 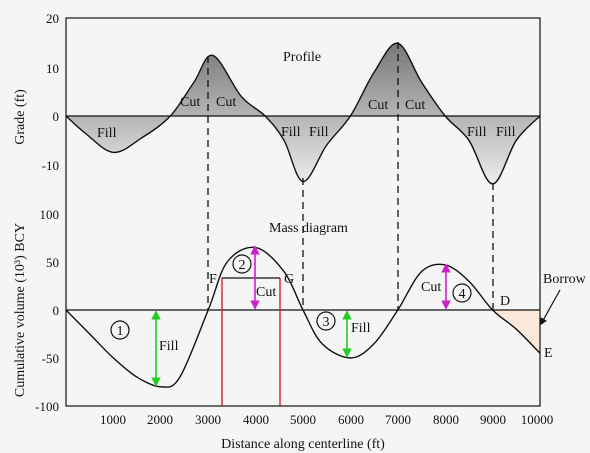 I want to click on region-number-3: 3, so click(x=326, y=322).